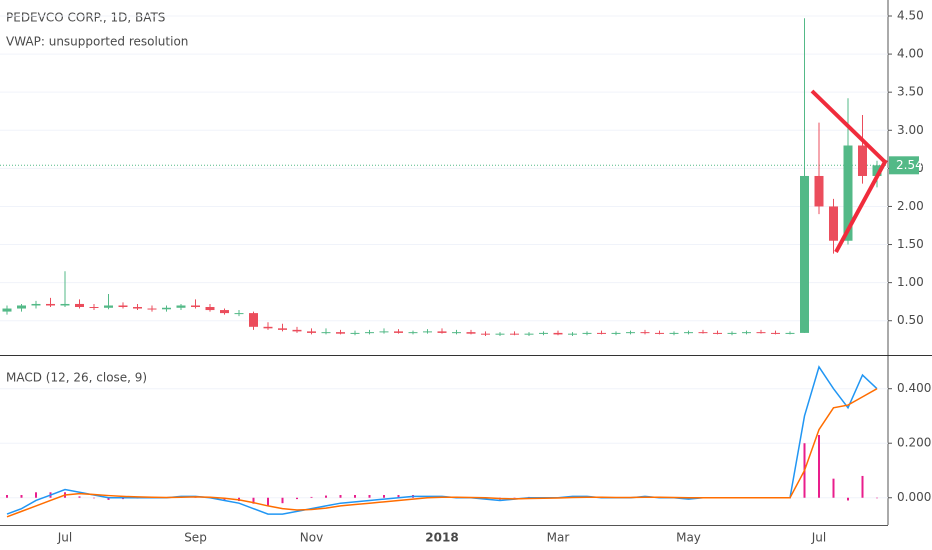 This screenshot has width=932, height=550. I want to click on x-tick-label: Sep, so click(195, 538).